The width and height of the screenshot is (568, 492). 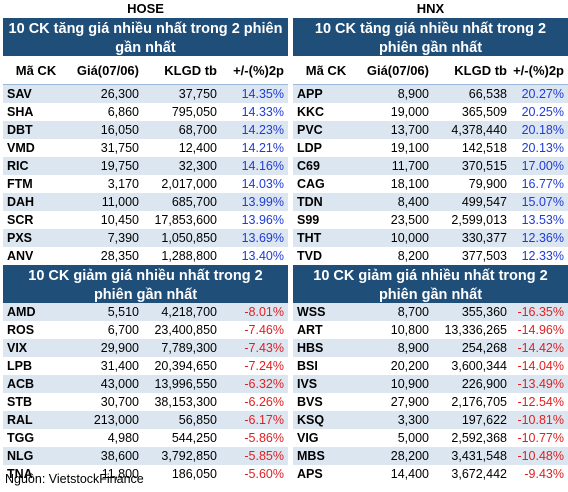 I want to click on cell-price: 38,600, so click(x=119, y=456).